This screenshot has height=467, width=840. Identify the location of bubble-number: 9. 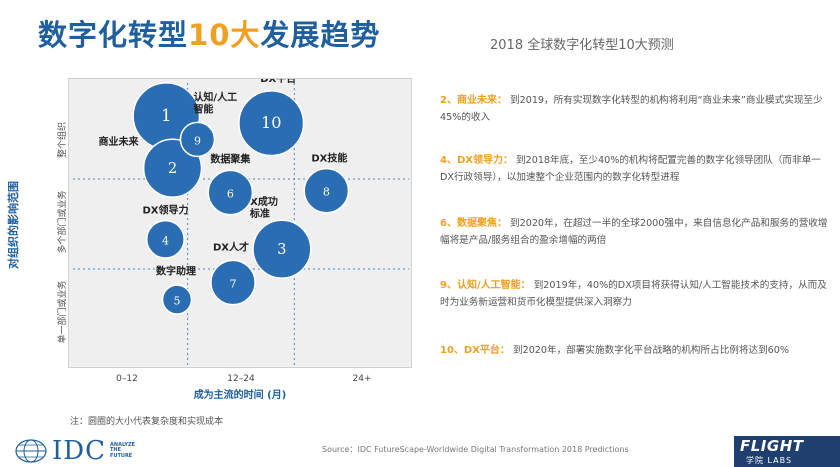
(197, 140).